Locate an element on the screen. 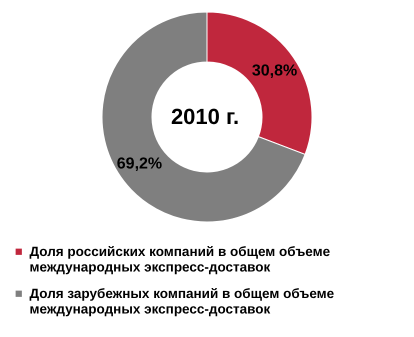  text: 2010 г. is located at coordinates (205, 116).